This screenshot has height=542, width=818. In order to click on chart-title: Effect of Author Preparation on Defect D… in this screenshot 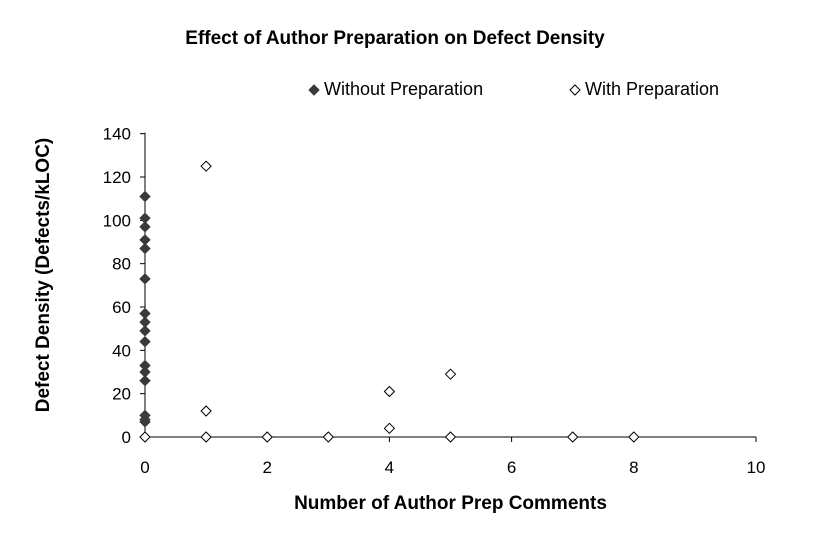, I will do `click(395, 38)`.